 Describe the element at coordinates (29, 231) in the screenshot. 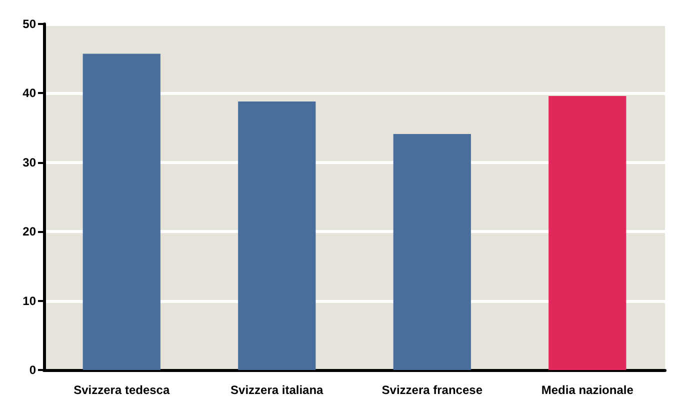

I see `y-tick-label: 20` at that location.